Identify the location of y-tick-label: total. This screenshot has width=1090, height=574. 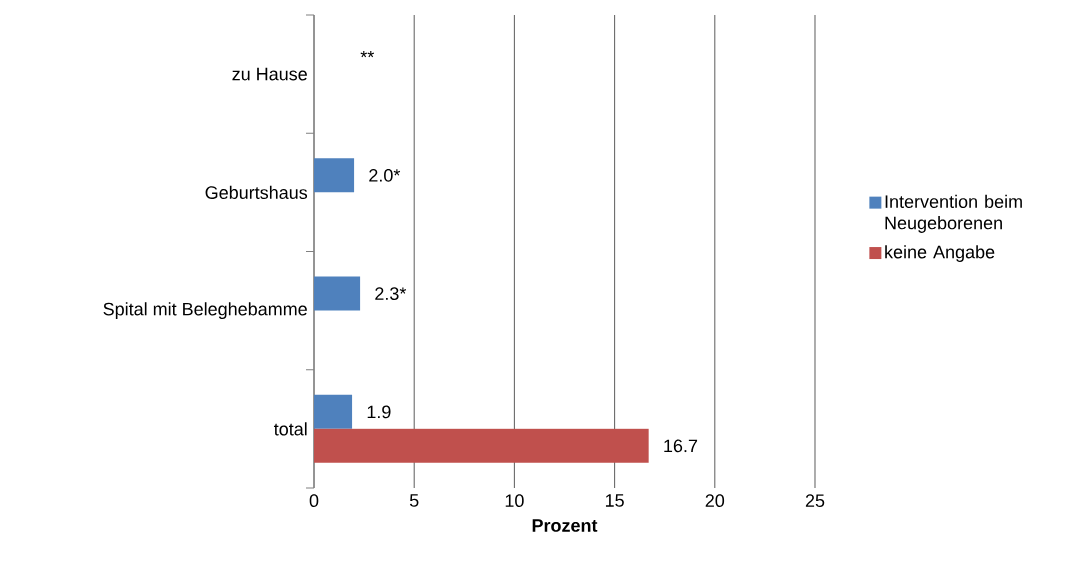
(290, 429).